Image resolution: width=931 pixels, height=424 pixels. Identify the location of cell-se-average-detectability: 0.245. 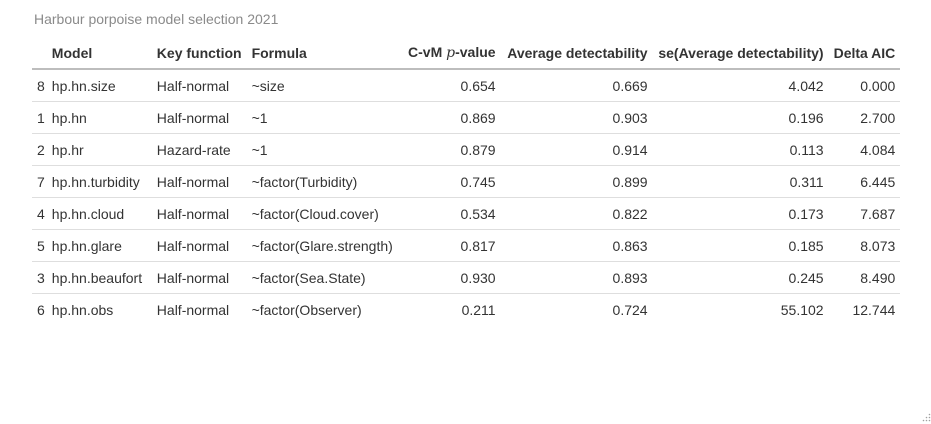
(740, 277).